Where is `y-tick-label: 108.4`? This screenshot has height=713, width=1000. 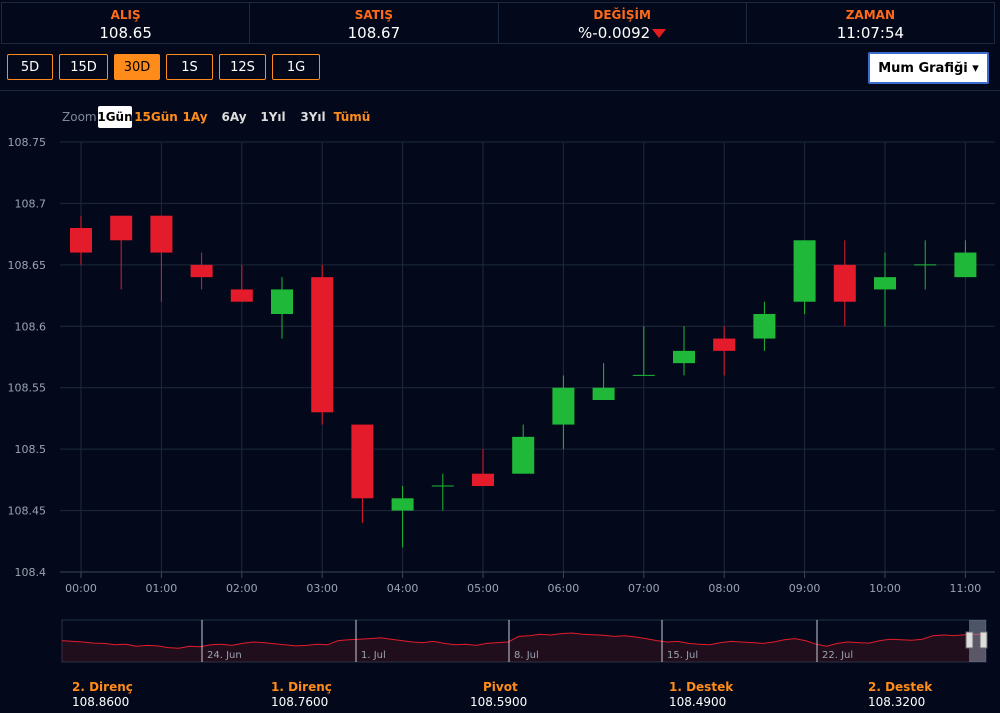
y-tick-label: 108.4 is located at coordinates (31, 572).